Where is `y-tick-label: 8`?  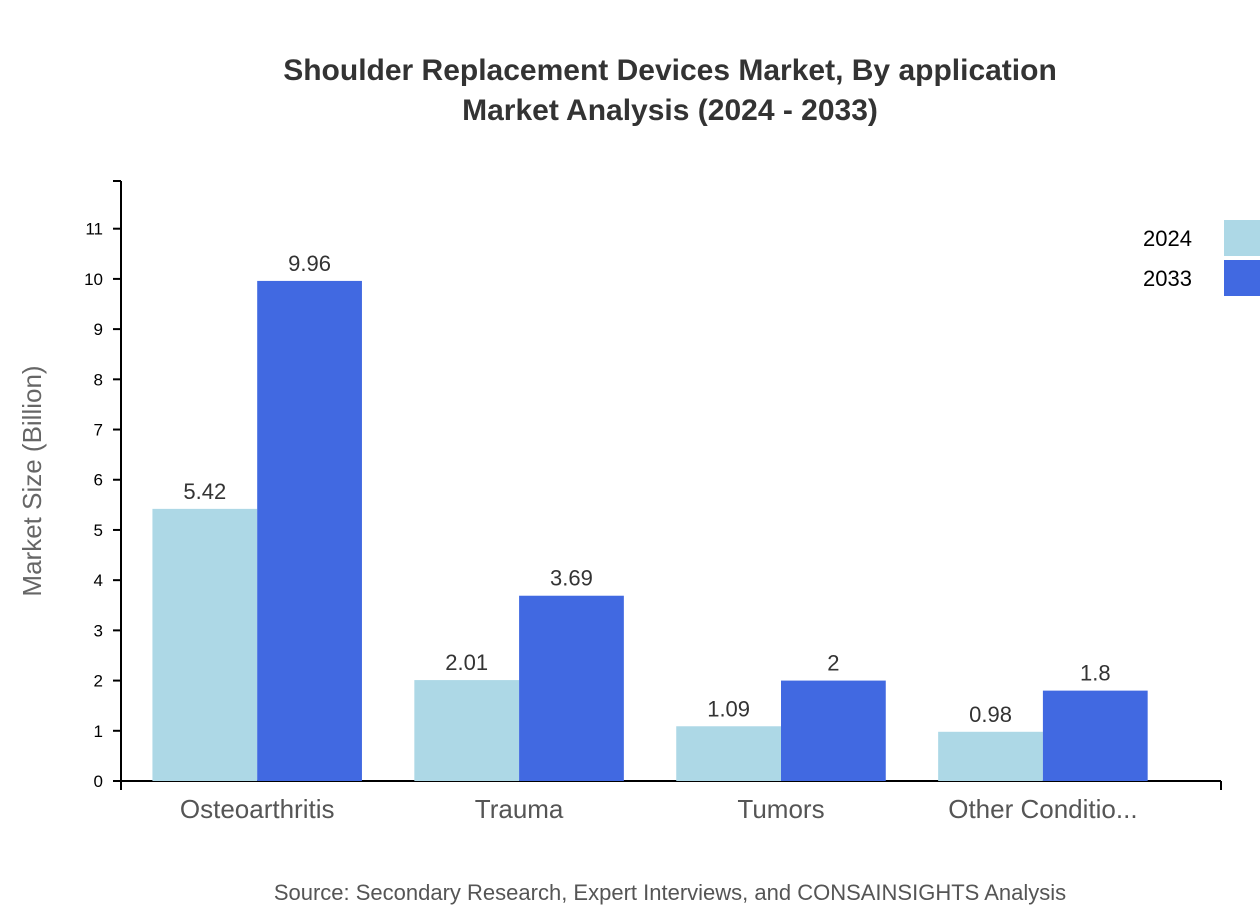 y-tick-label: 8 is located at coordinates (98, 379).